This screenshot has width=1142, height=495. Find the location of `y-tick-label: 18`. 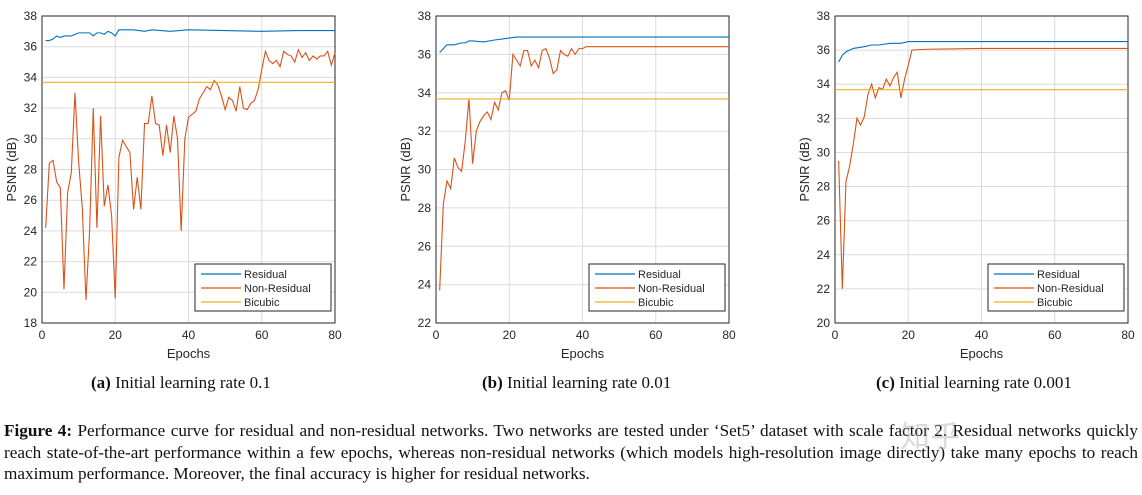

y-tick-label: 18 is located at coordinates (31, 323).